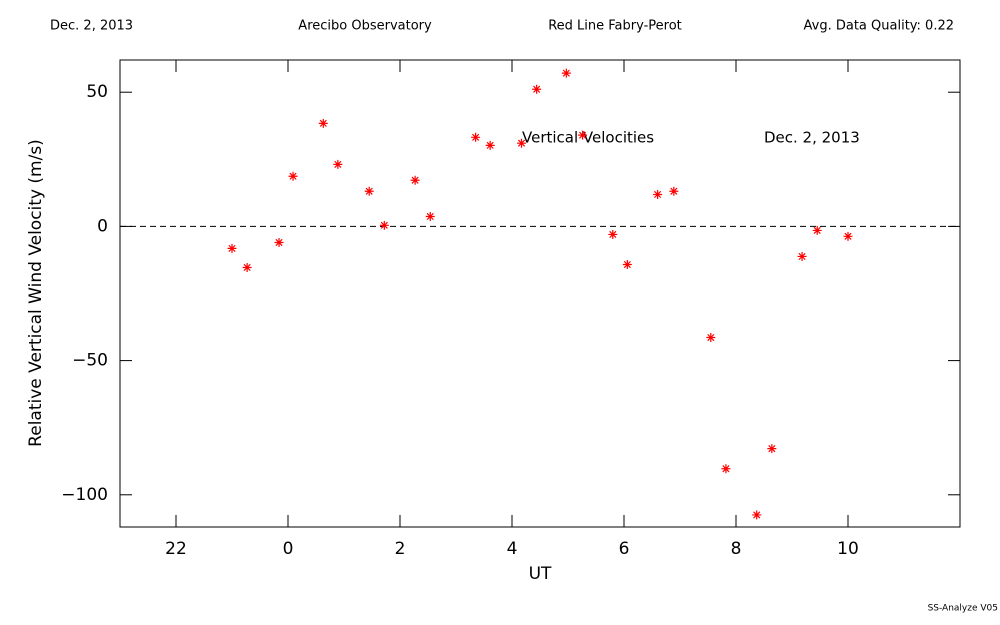 The height and width of the screenshot is (625, 1000). Describe the element at coordinates (512, 549) in the screenshot. I see `x-tick-label: 4` at that location.